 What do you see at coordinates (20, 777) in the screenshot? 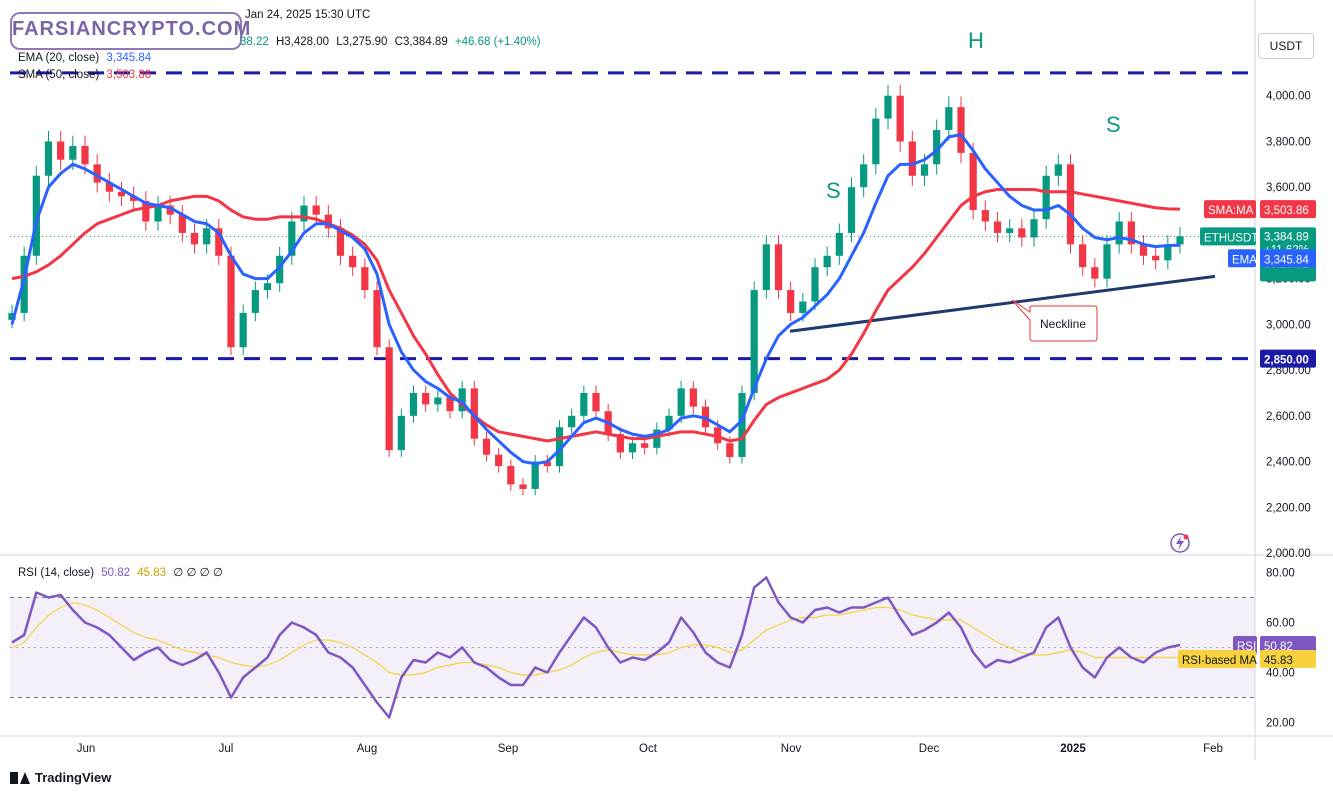
I see `tradingview-logo-icon` at bounding box center [20, 777].